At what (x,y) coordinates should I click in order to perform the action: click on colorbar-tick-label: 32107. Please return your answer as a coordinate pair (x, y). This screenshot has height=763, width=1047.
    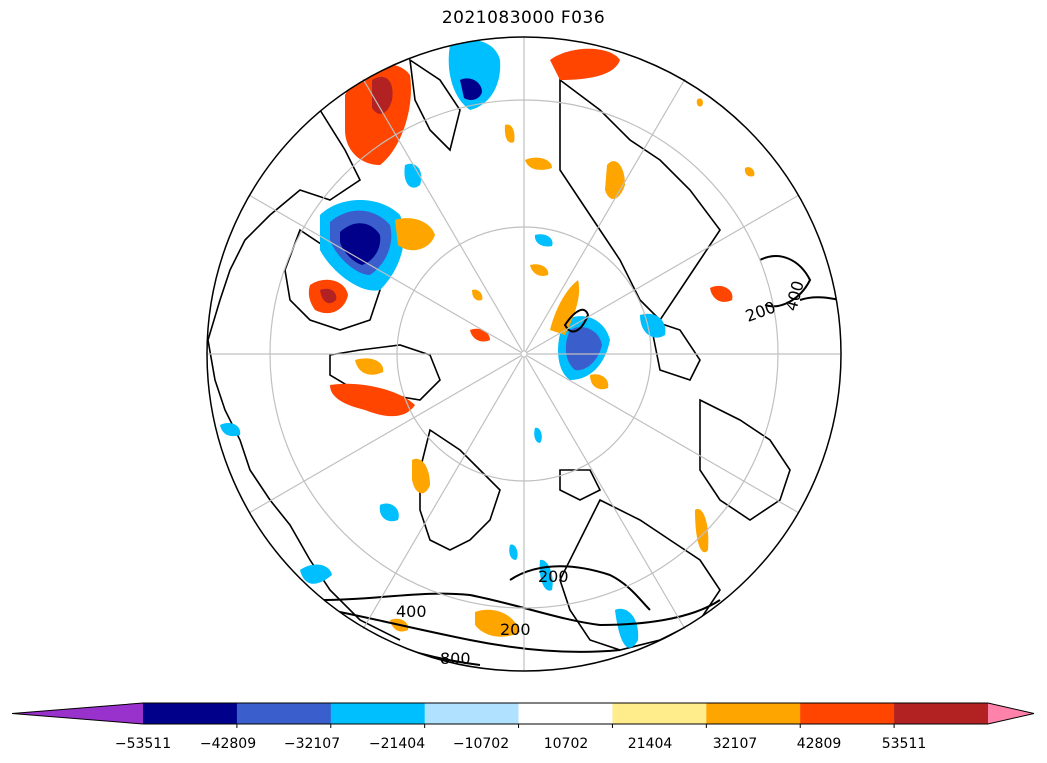
    Looking at the image, I should click on (735, 744).